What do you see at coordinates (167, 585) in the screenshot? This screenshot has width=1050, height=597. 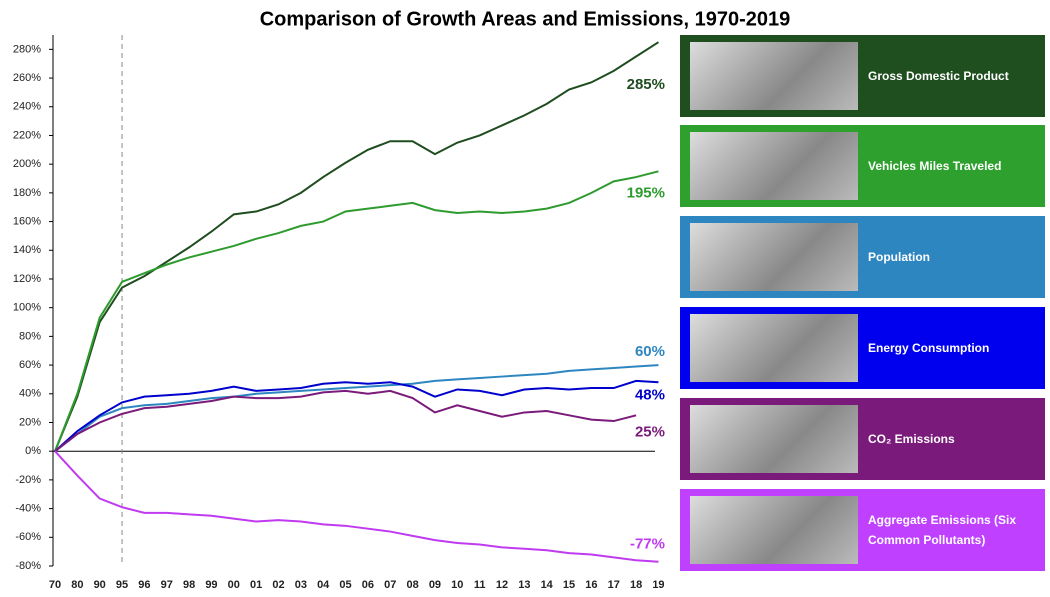 I see `x-tick-label: 97` at bounding box center [167, 585].